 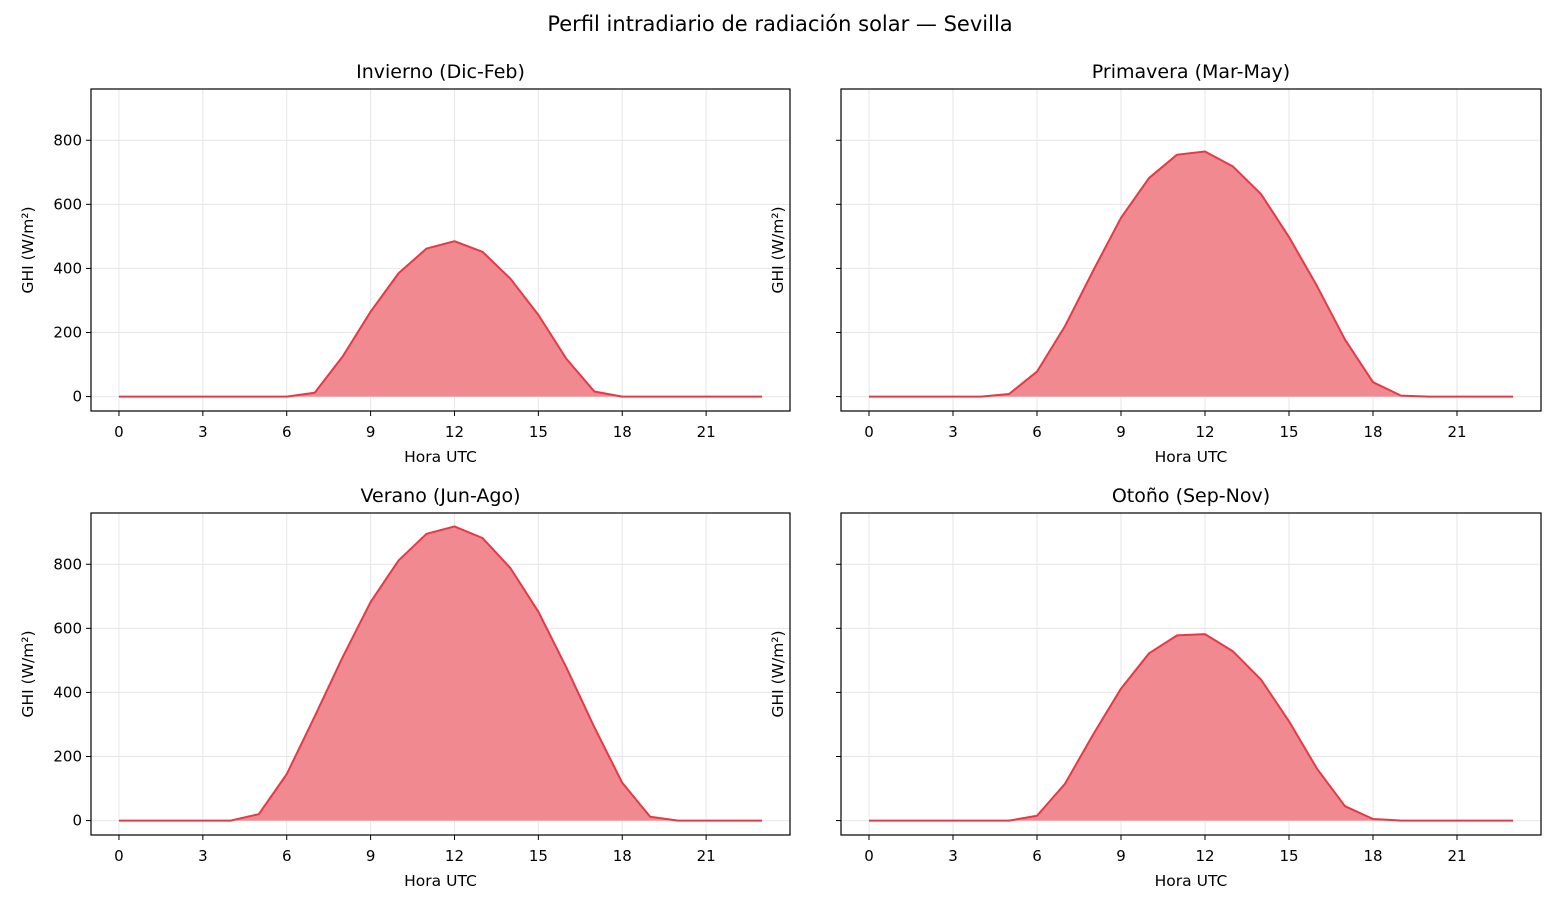 What do you see at coordinates (1191, 496) in the screenshot?
I see `subplot-title: Otoño (Sep-Nov)` at bounding box center [1191, 496].